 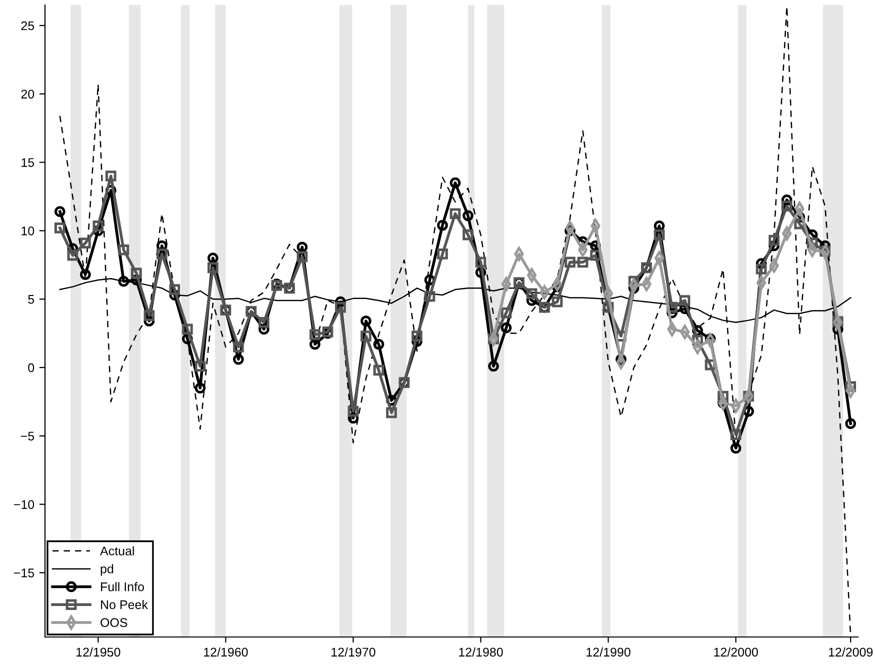 I want to click on y-tick-label: −15, so click(x=24, y=573).